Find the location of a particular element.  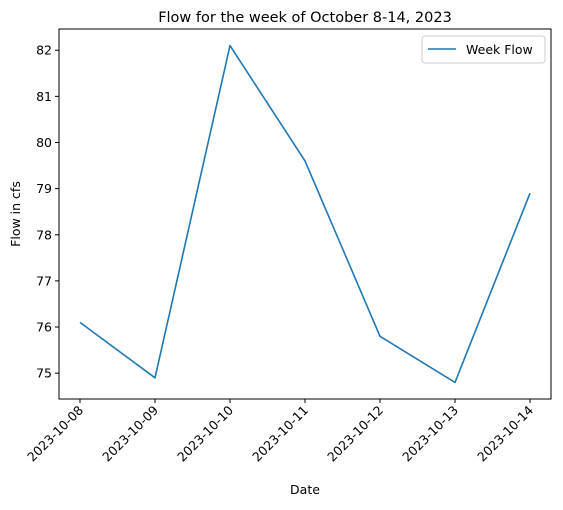

x-tick-label: 2023-10-13 is located at coordinates (430, 434).